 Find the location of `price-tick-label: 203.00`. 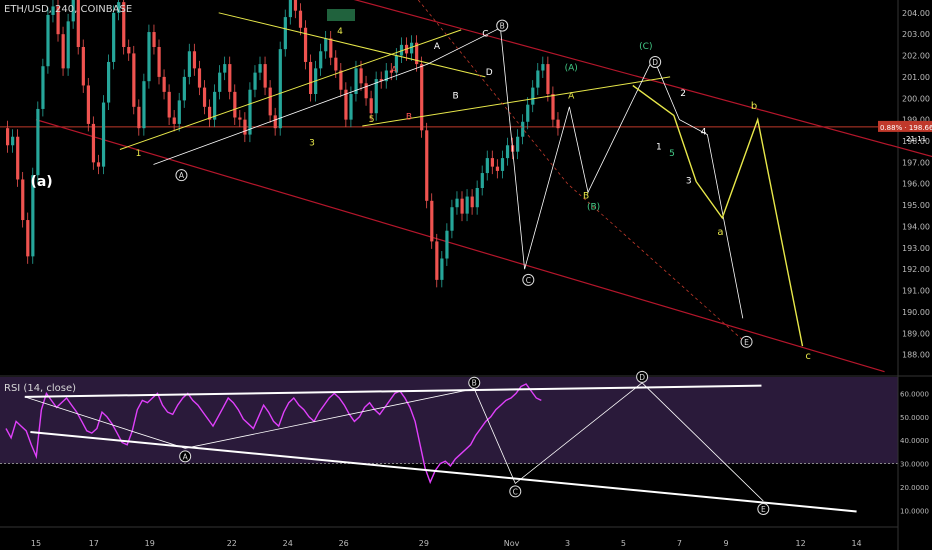

price-tick-label: 203.00 is located at coordinates (916, 34).